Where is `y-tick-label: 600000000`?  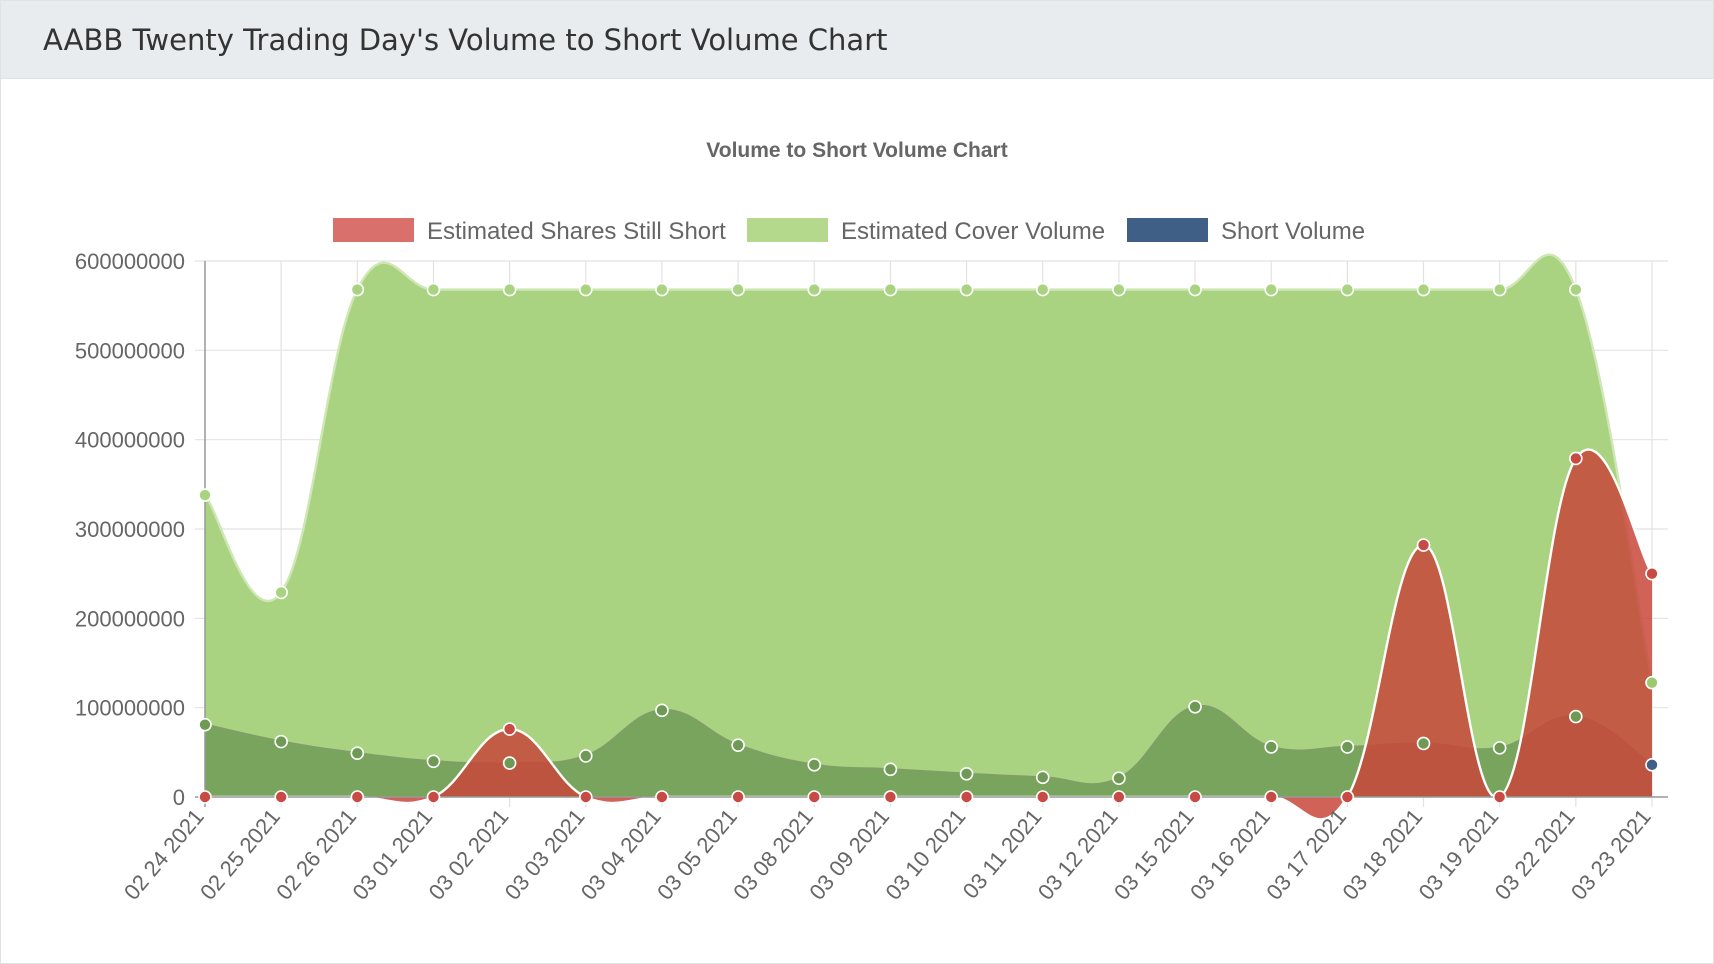 y-tick-label: 600000000 is located at coordinates (130, 261).